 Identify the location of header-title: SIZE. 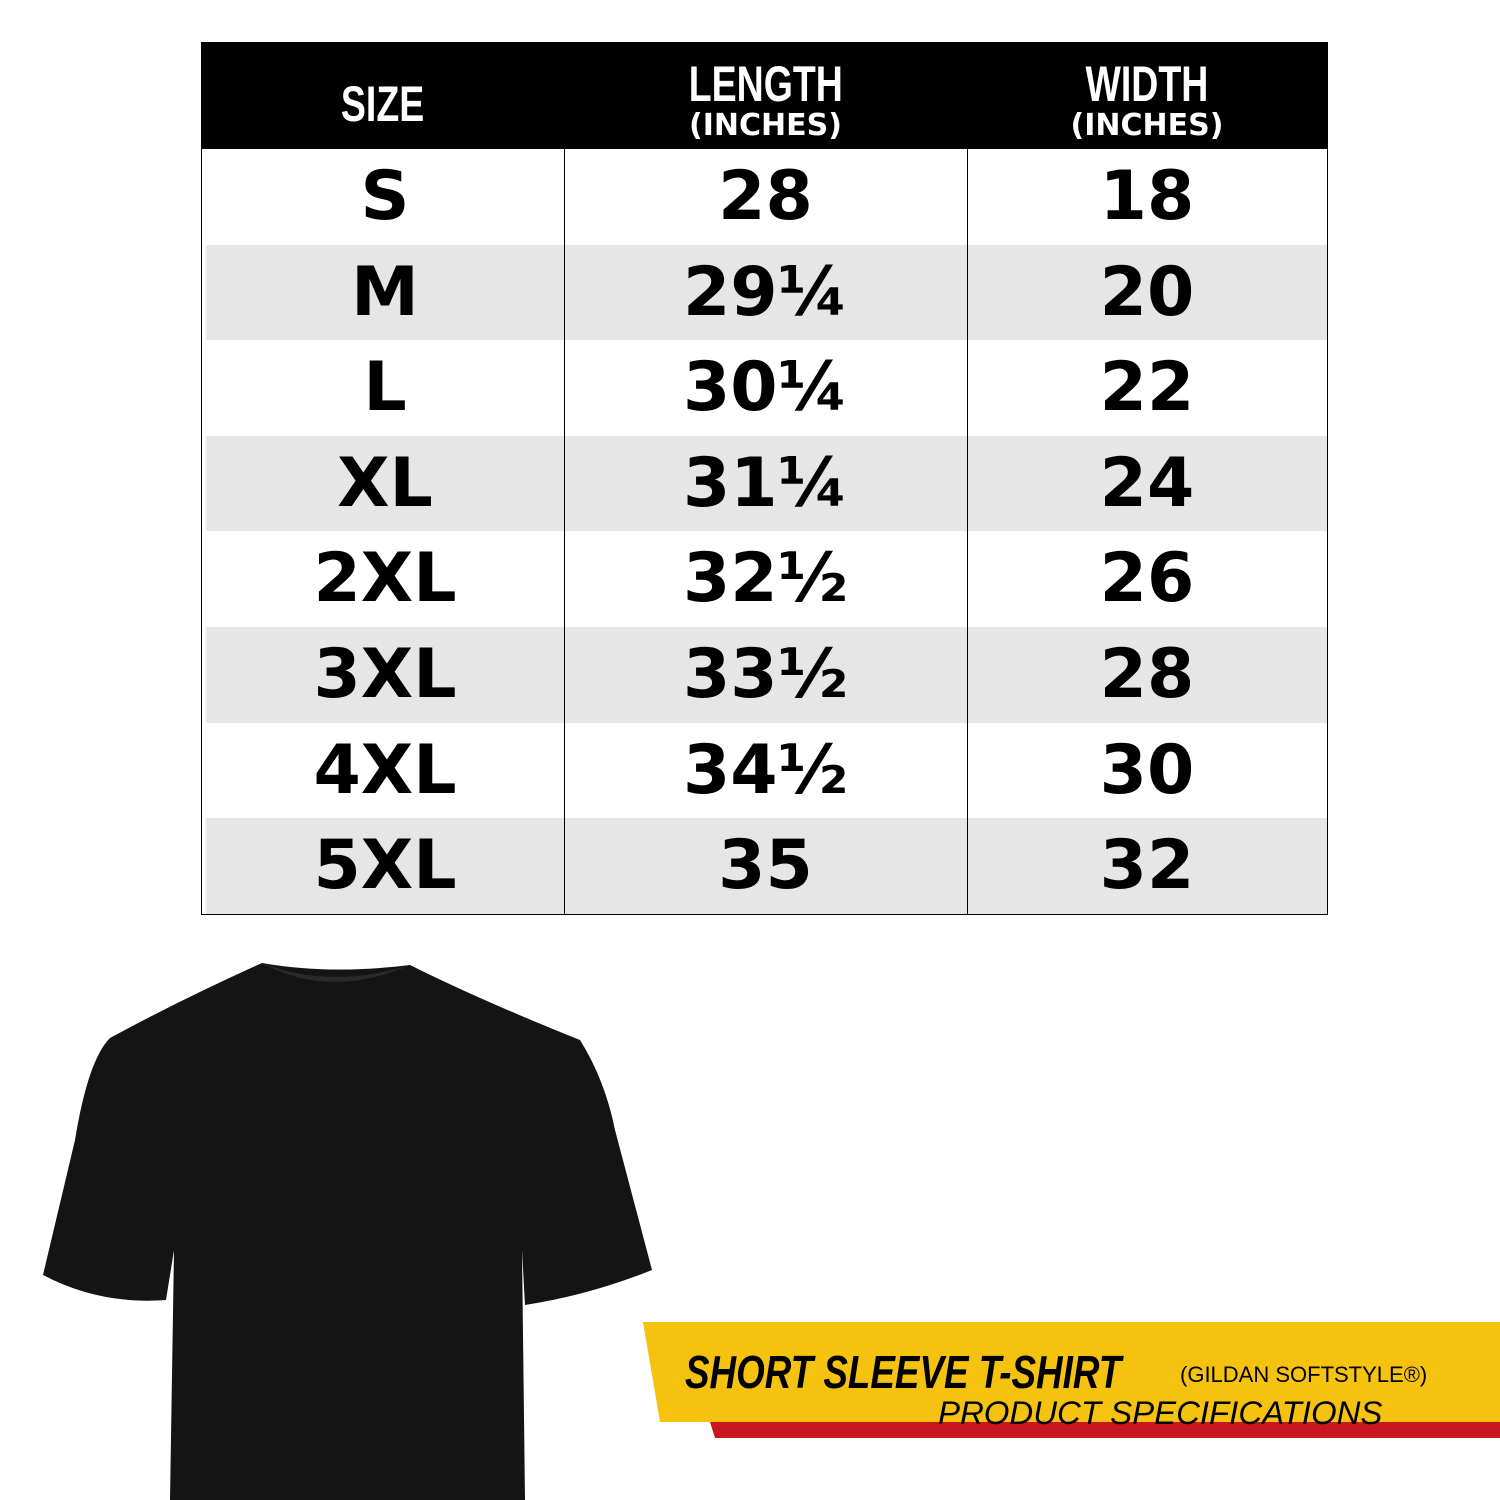
(383, 104).